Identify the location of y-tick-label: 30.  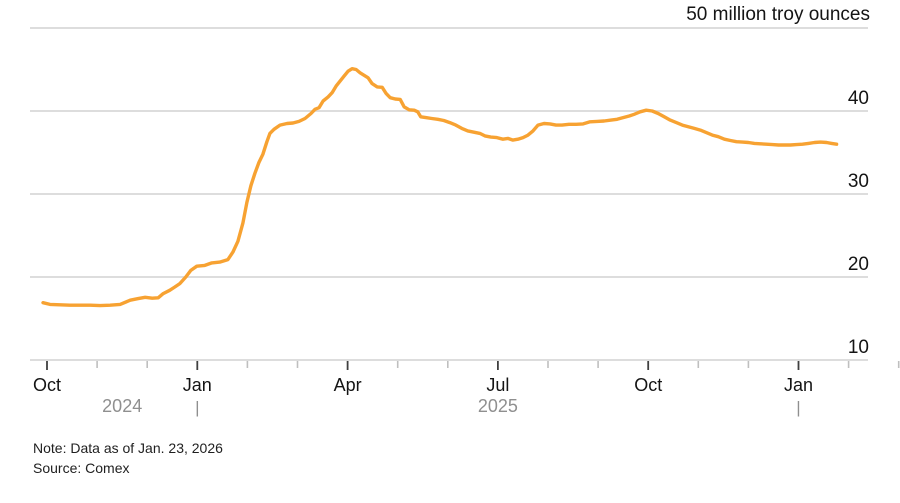
(858, 181).